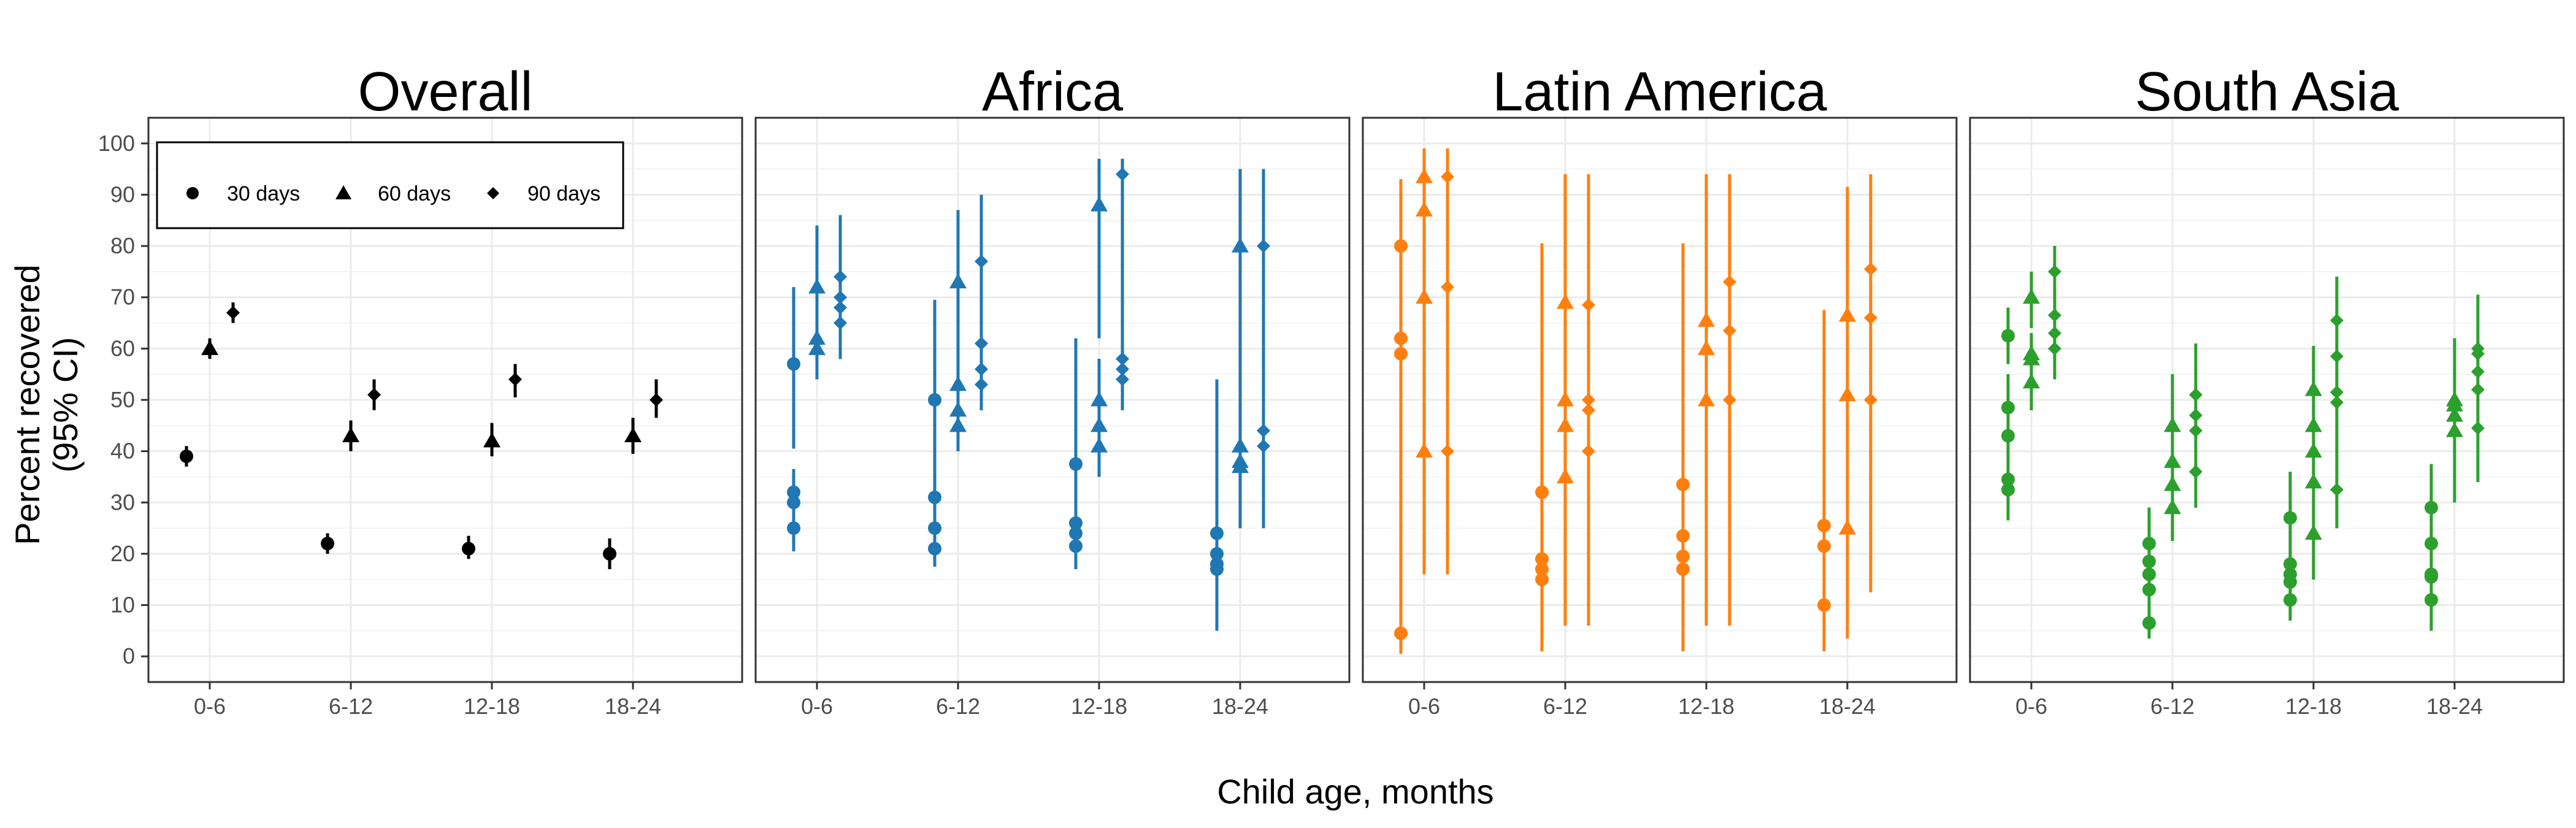 The width and height of the screenshot is (2576, 828). What do you see at coordinates (122, 605) in the screenshot?
I see `y-tick-label: 10` at bounding box center [122, 605].